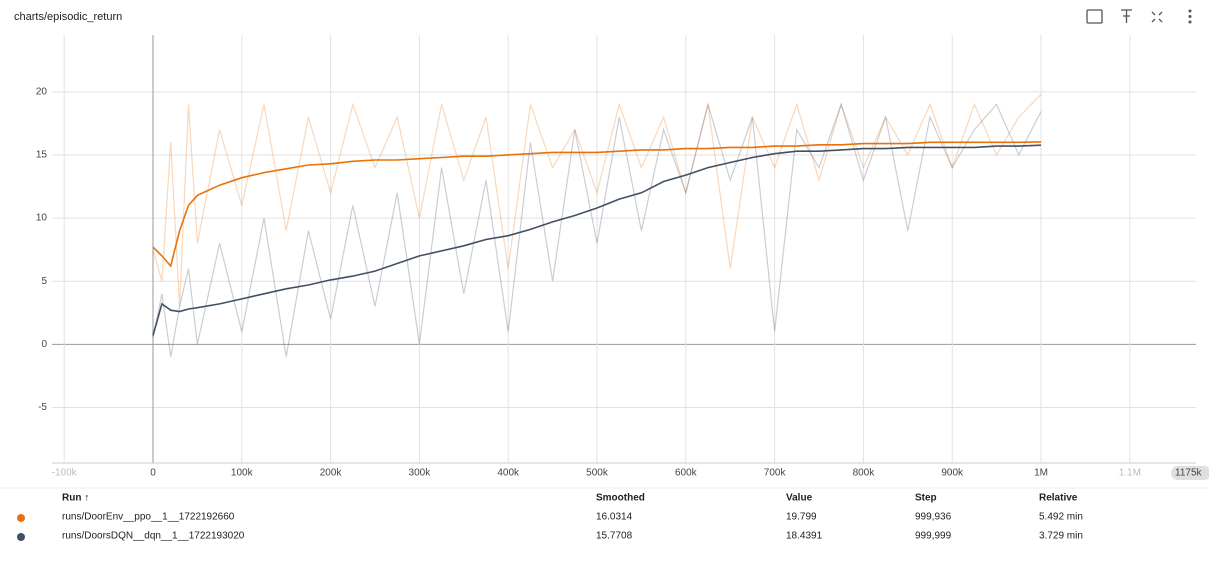 The image size is (1209, 572). What do you see at coordinates (1139, 16) in the screenshot?
I see `toolbar` at bounding box center [1139, 16].